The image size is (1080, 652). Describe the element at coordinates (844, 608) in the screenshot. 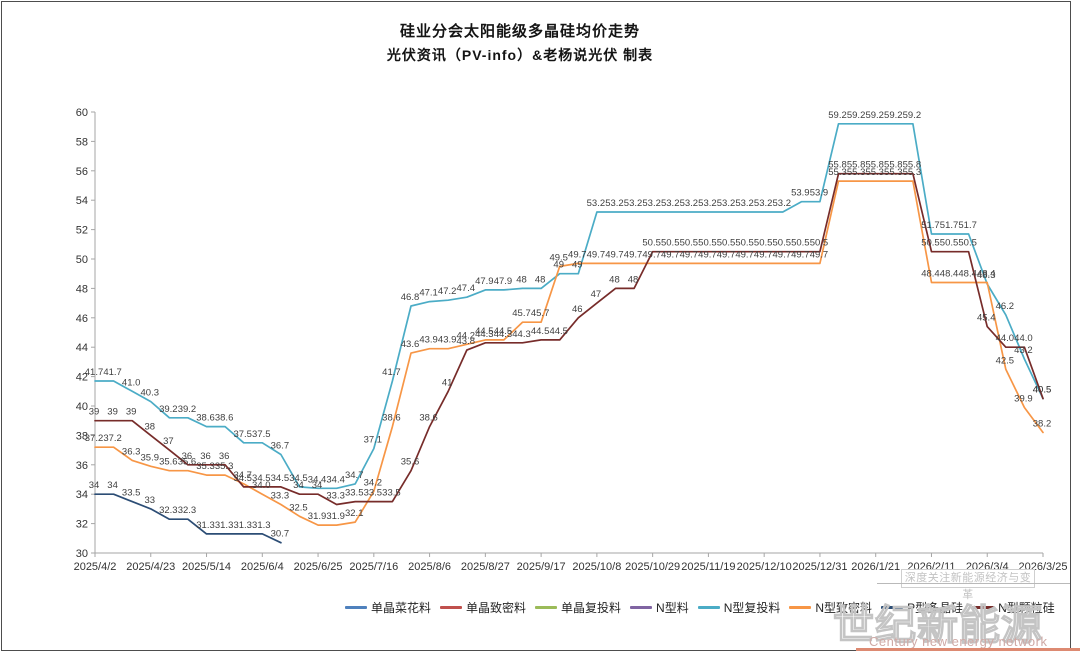

I see `legend-label: N型致密料` at that location.